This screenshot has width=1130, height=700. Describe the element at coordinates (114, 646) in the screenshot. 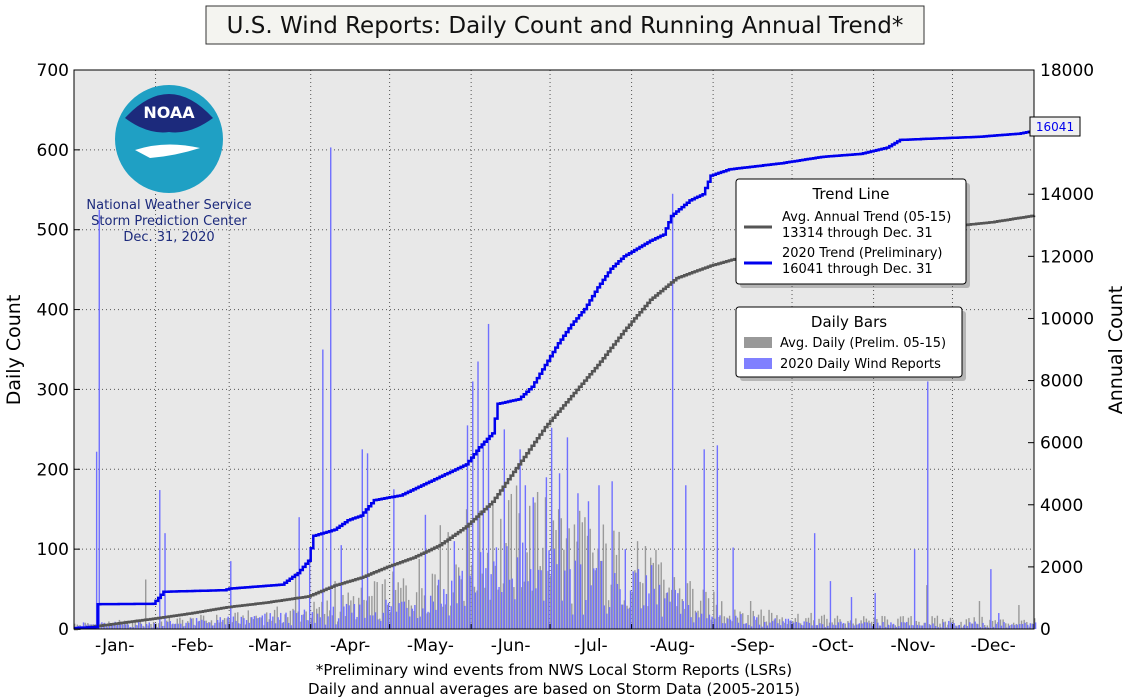

I see `month-label: -Jan-` at that location.